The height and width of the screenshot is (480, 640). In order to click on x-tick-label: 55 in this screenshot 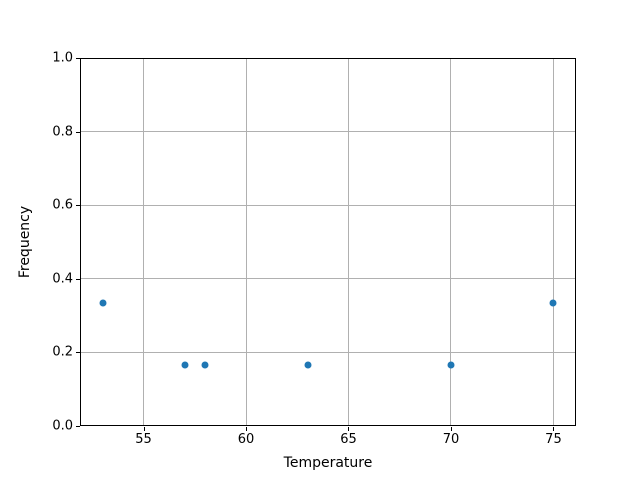, I will do `click(143, 439)`.